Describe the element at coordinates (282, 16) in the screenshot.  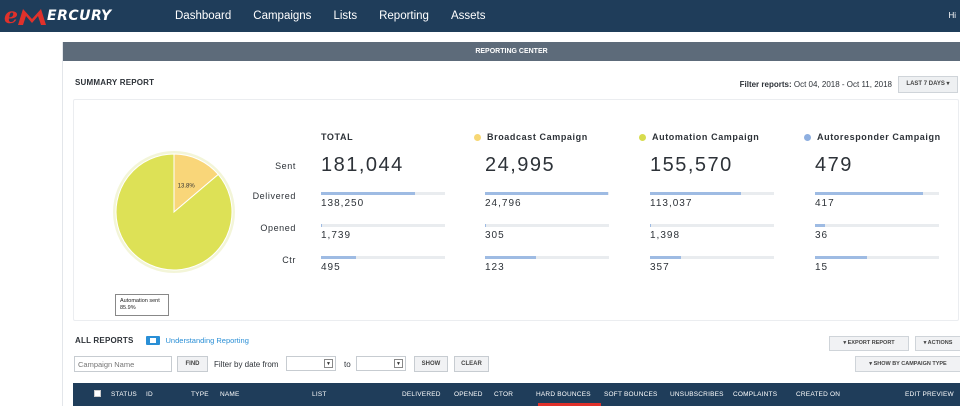
I see `nav-campaigns: Campaigns` at that location.